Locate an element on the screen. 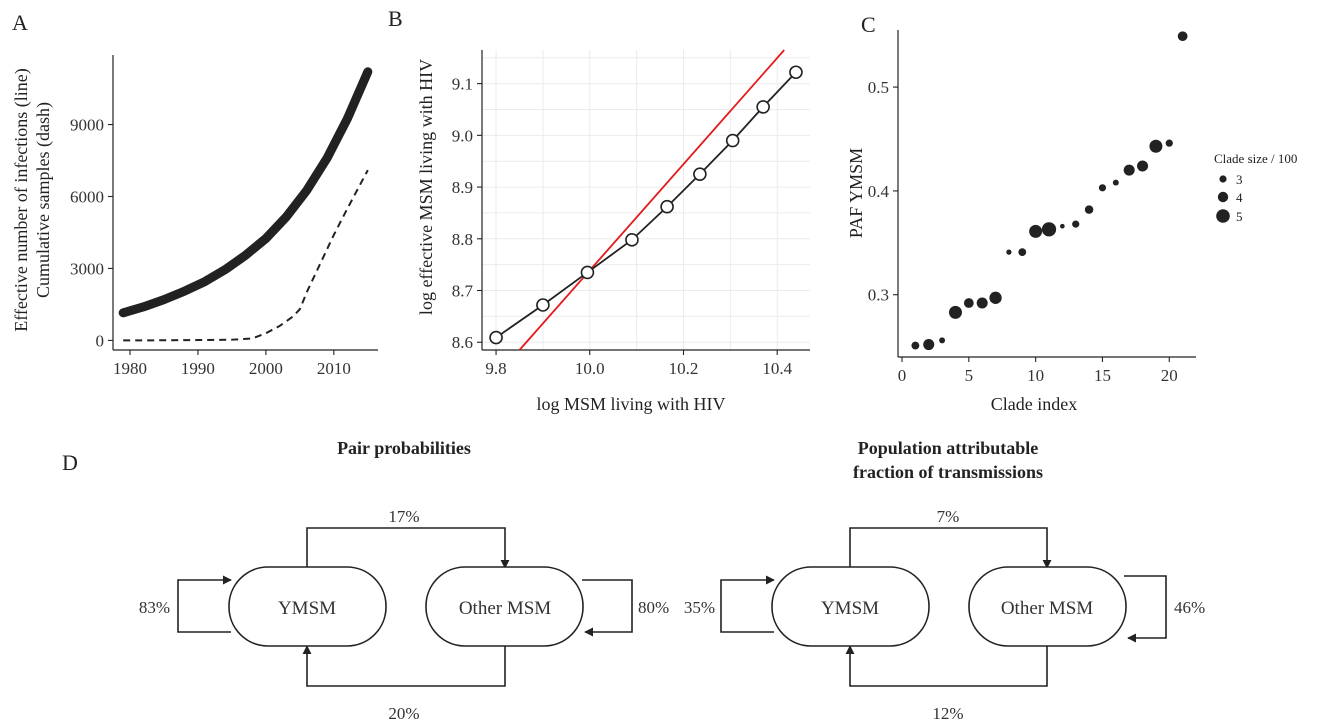 This screenshot has height=722, width=1323. panel-c-x-tick-label: 20 is located at coordinates (1169, 375).